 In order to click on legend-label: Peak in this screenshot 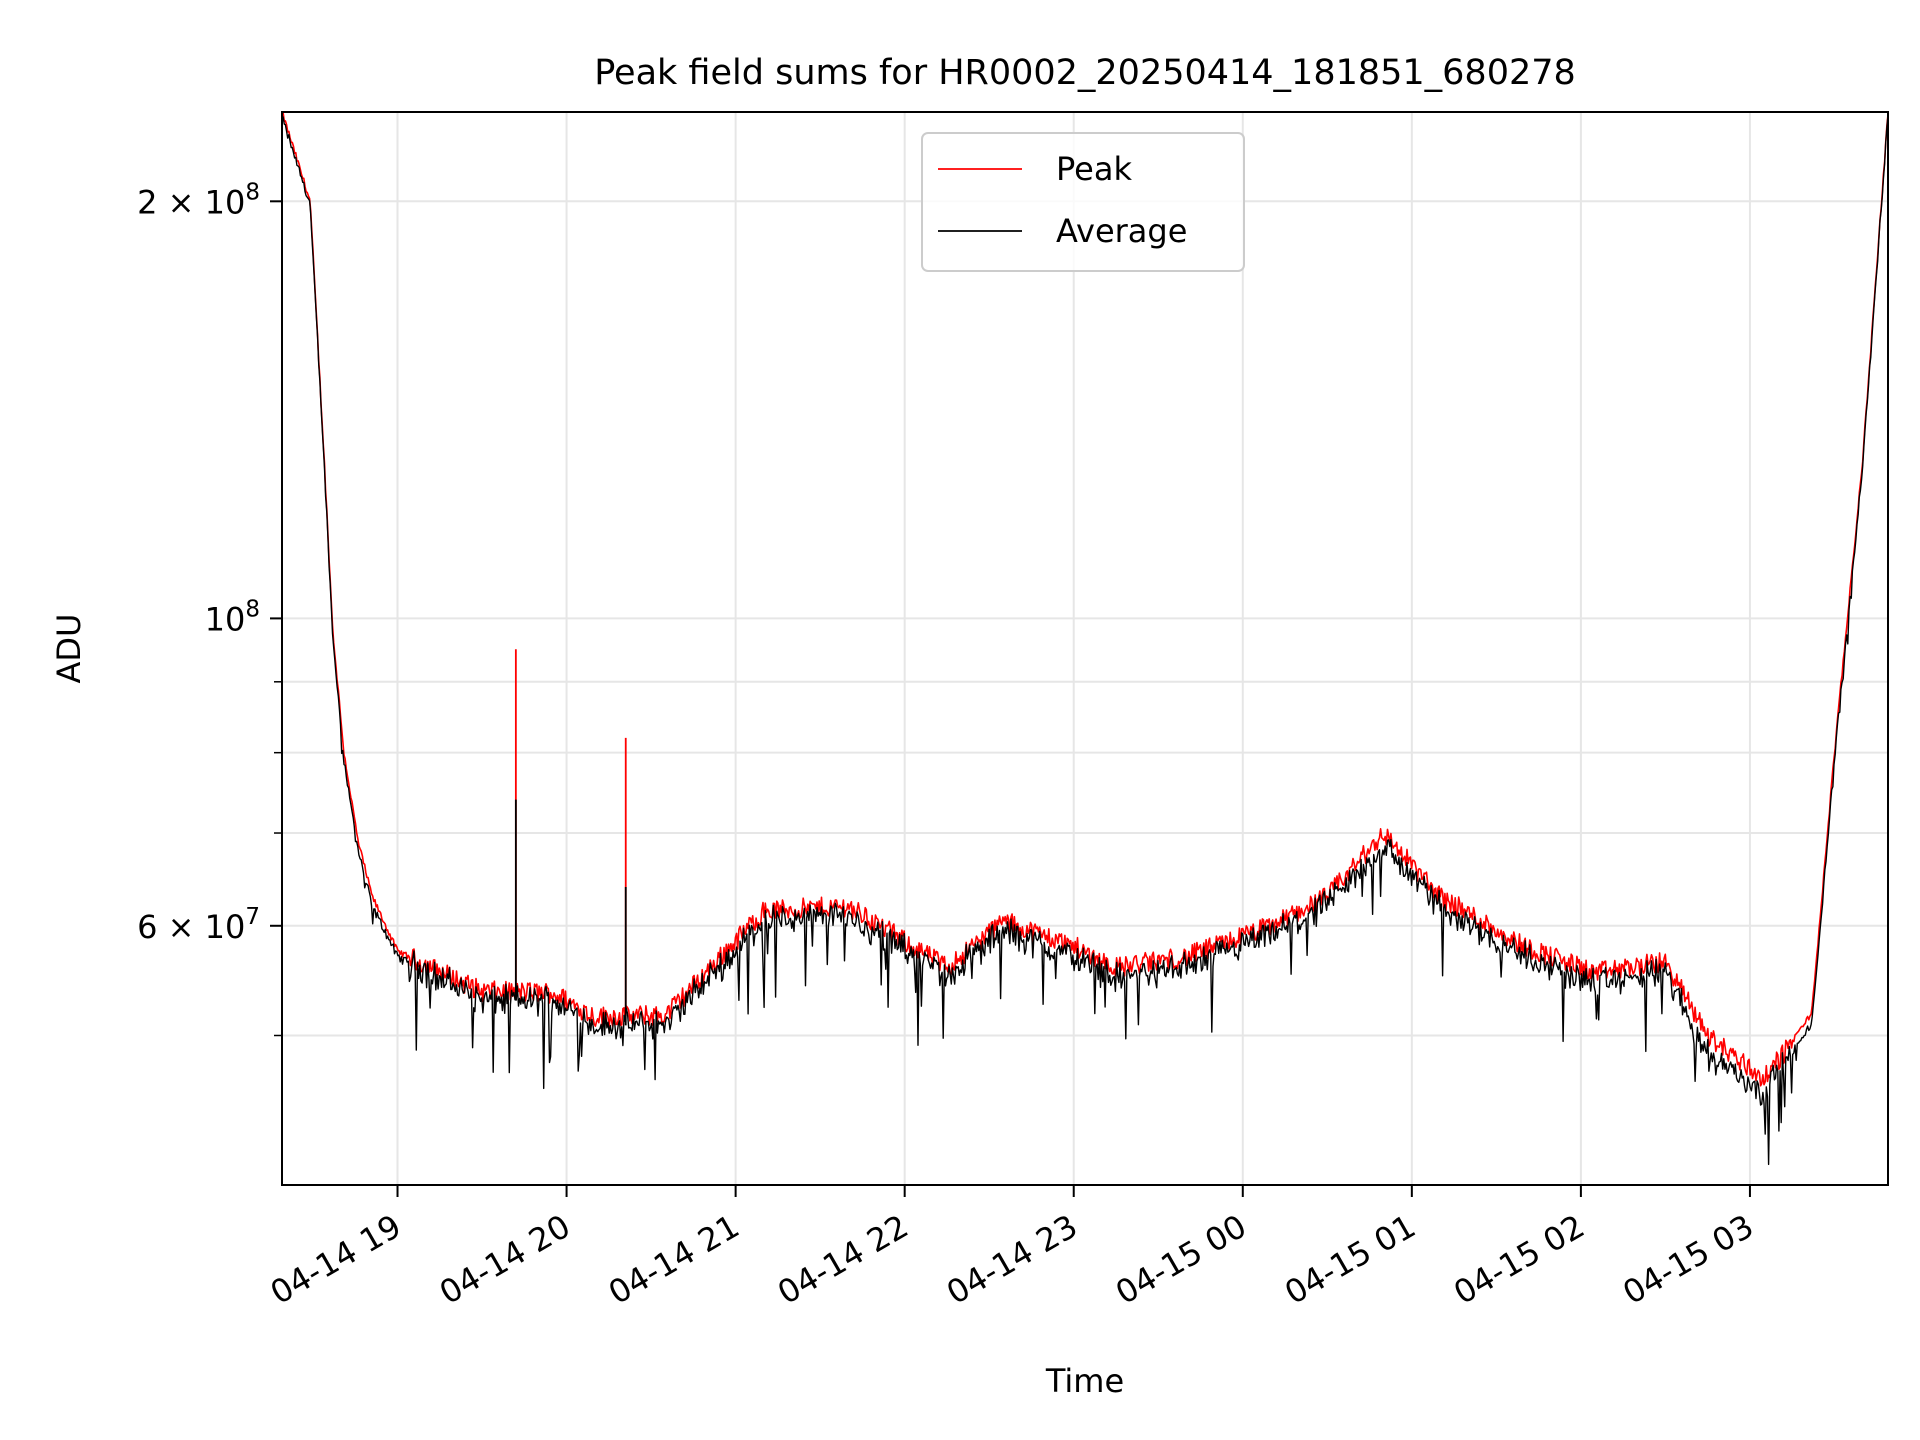, I will do `click(1094, 169)`.